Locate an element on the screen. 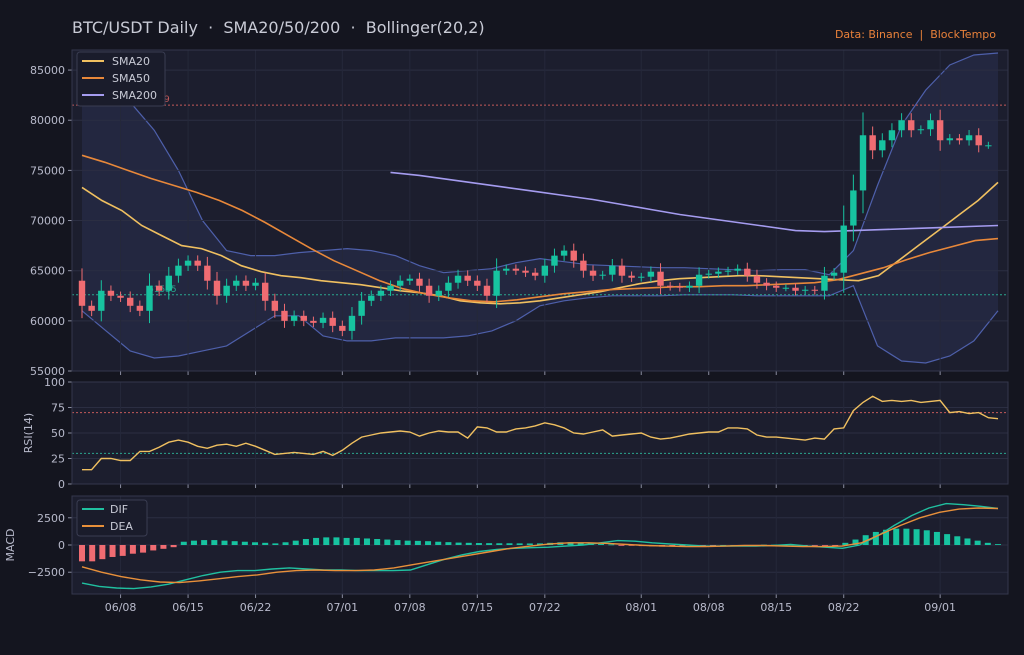 This screenshot has height=655, width=1024. rsi-ytick-label: 0 is located at coordinates (61, 484).